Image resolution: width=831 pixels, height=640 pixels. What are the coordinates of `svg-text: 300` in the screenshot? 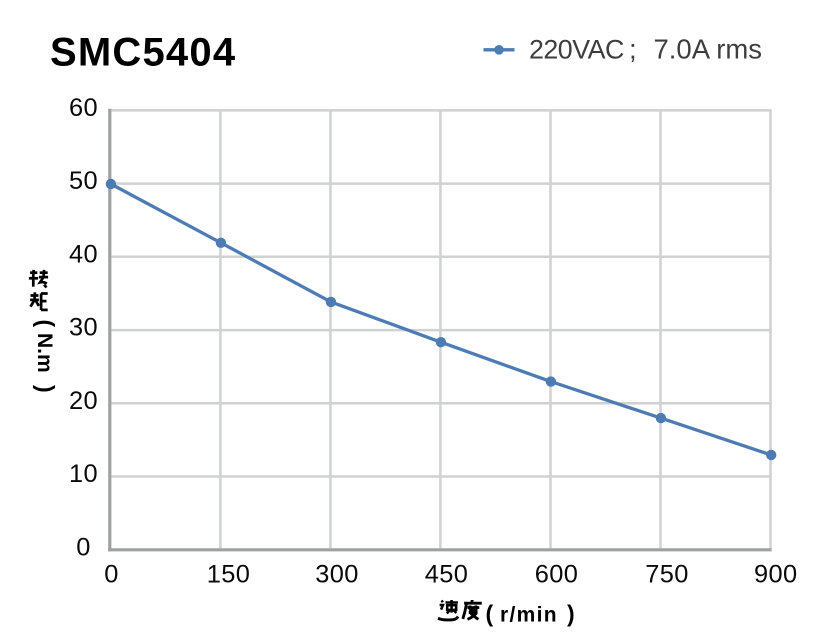 It's located at (337, 575).